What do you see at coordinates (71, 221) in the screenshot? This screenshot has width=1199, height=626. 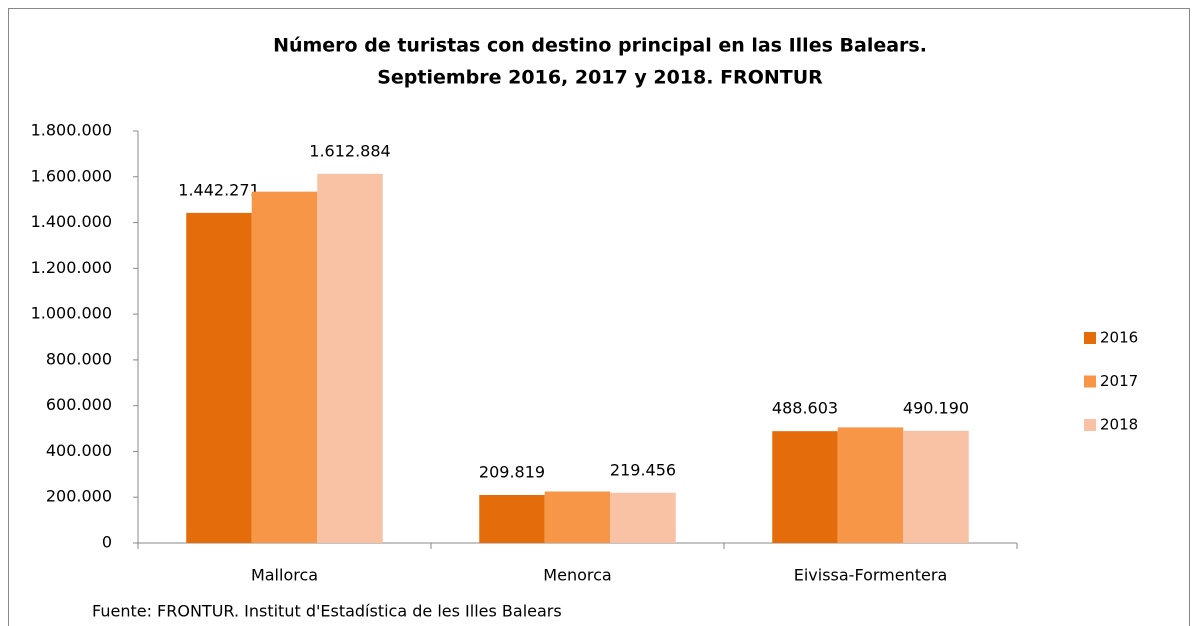 I see `y-tick-label: 1.400.000` at bounding box center [71, 221].